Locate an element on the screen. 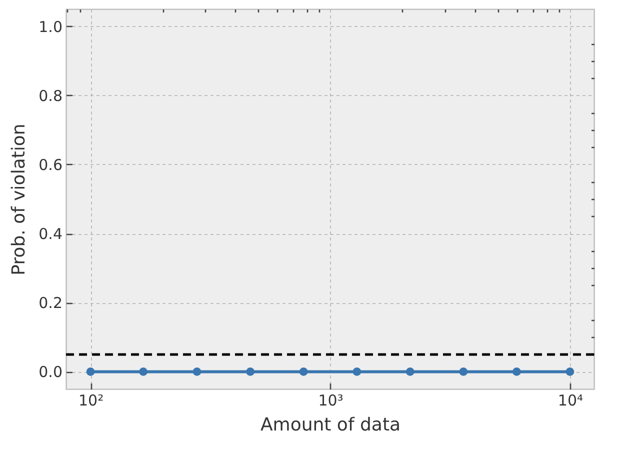  x-axis-title: Amount of data is located at coordinates (330, 425).